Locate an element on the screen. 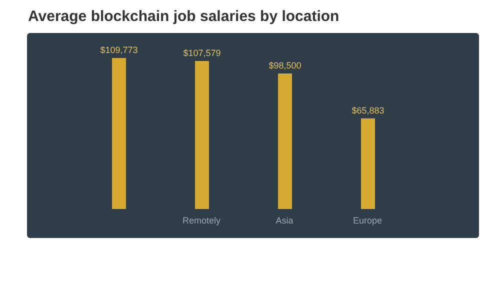  x-tick-label: Asia is located at coordinates (285, 220).